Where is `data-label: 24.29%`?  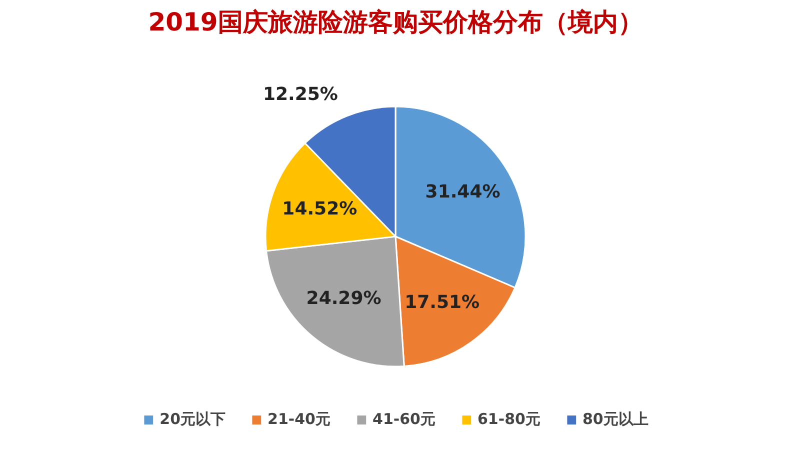
data-label: 24.29% is located at coordinates (344, 298).